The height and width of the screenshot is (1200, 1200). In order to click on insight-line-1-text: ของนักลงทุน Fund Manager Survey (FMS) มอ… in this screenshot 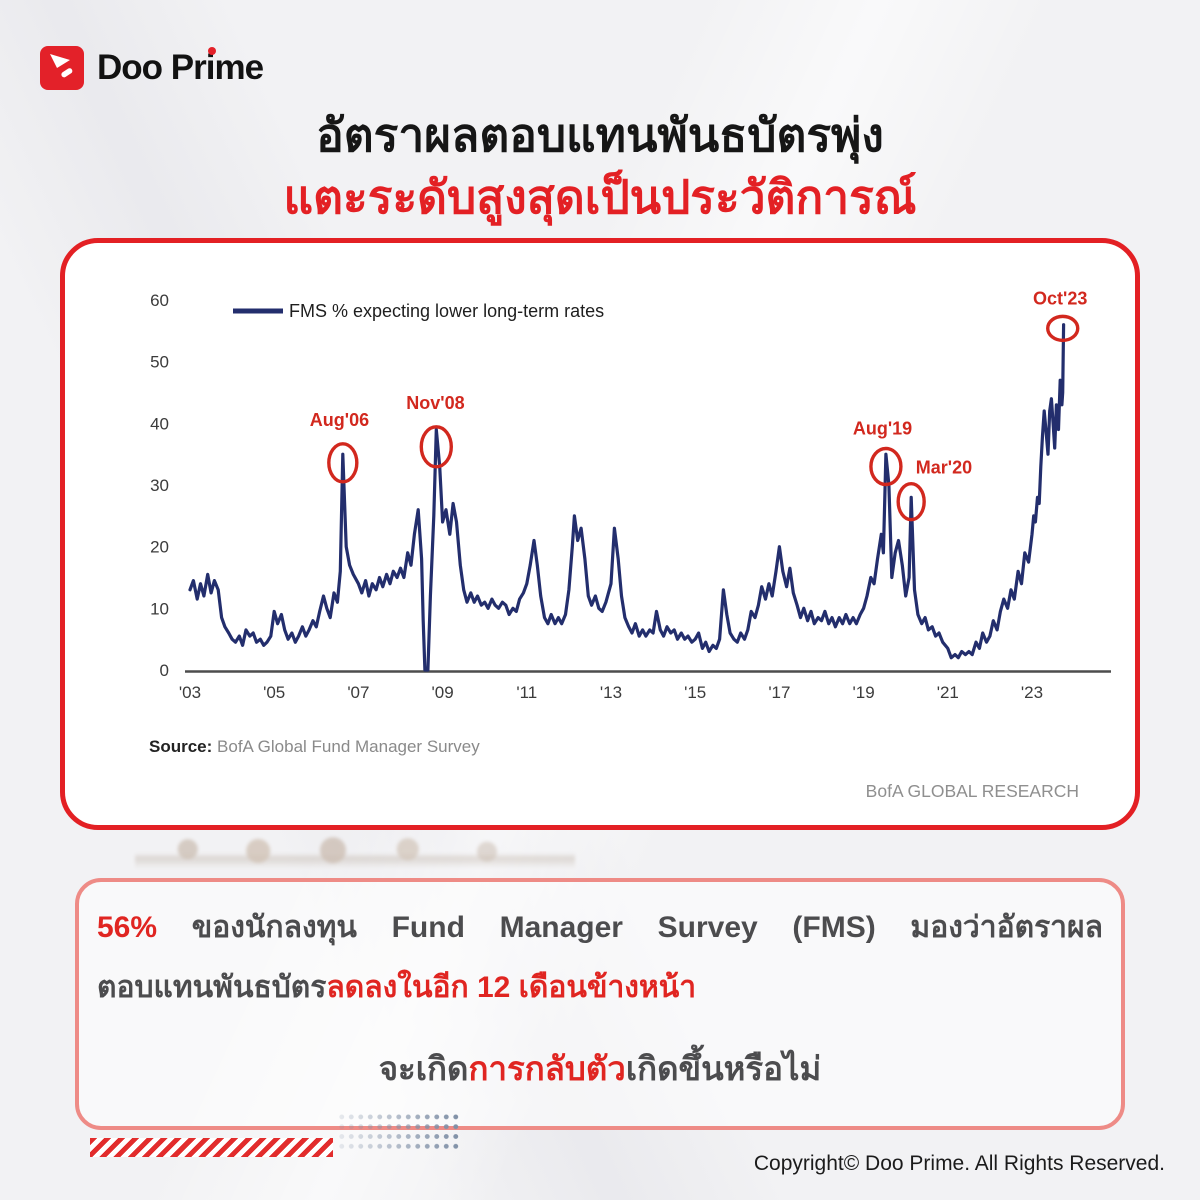, I will do `click(647, 927)`.